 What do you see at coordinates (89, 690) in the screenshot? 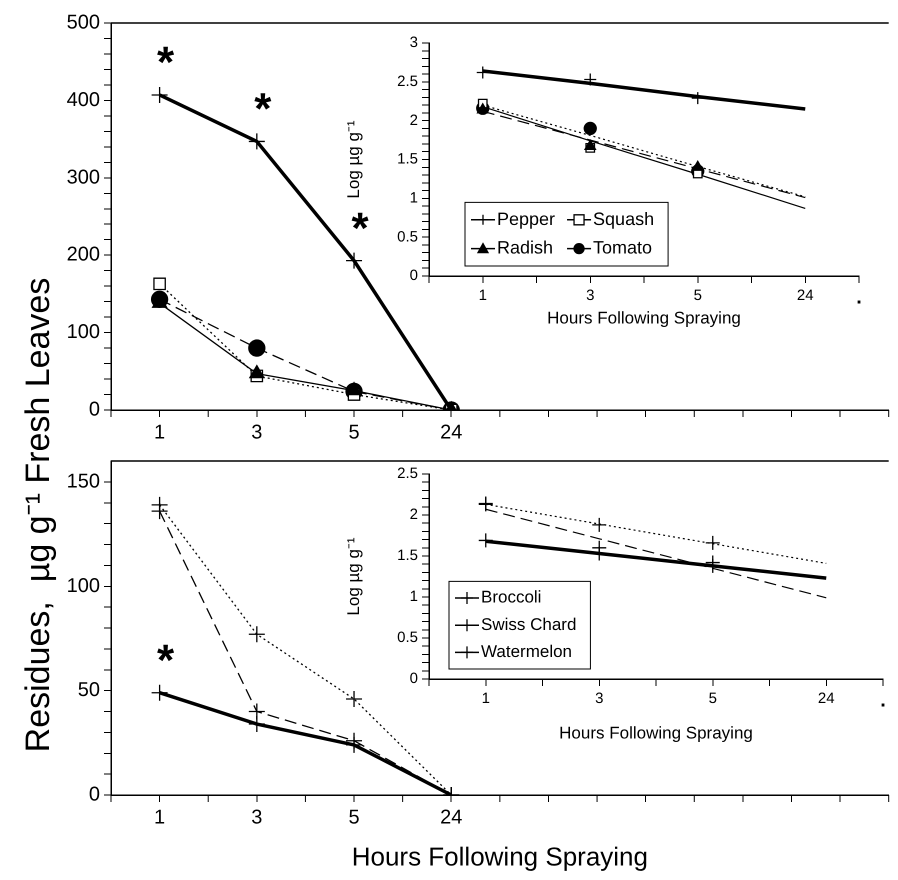
I see `y-tick-label: 50` at bounding box center [89, 690].